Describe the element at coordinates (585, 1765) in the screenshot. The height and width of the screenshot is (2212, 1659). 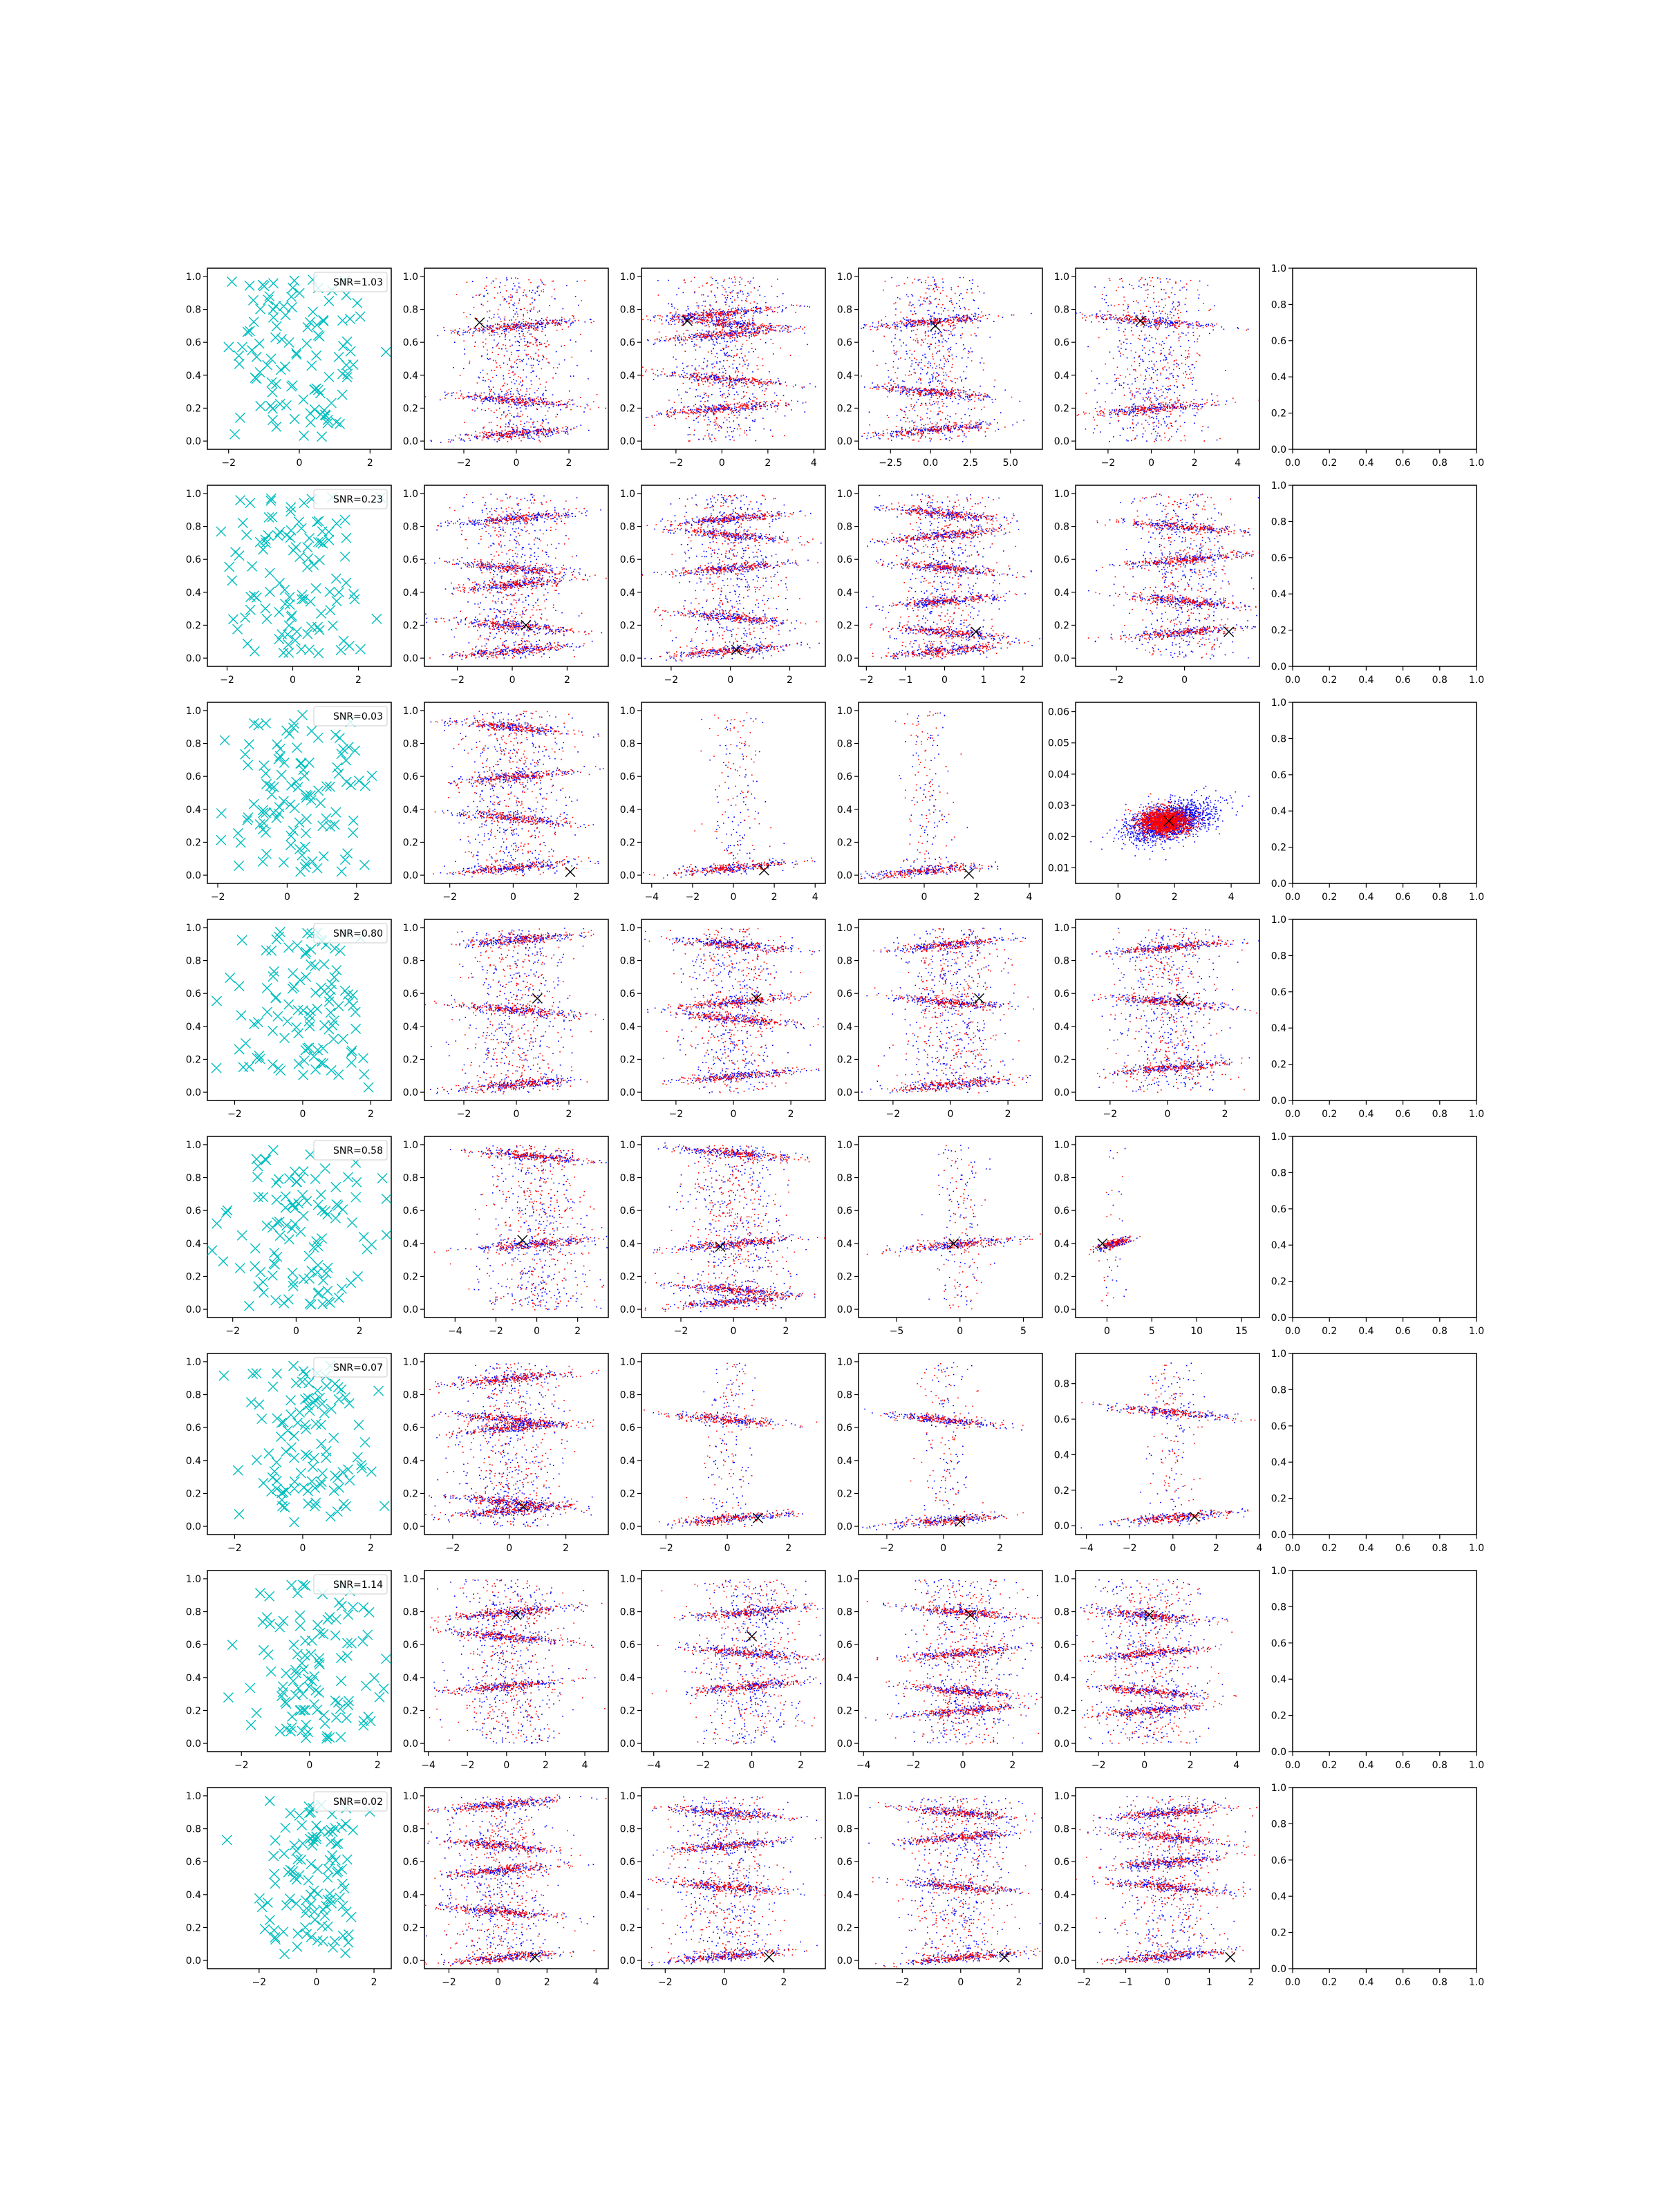
I see `panel-r7-c2-xtick-label: 4` at that location.